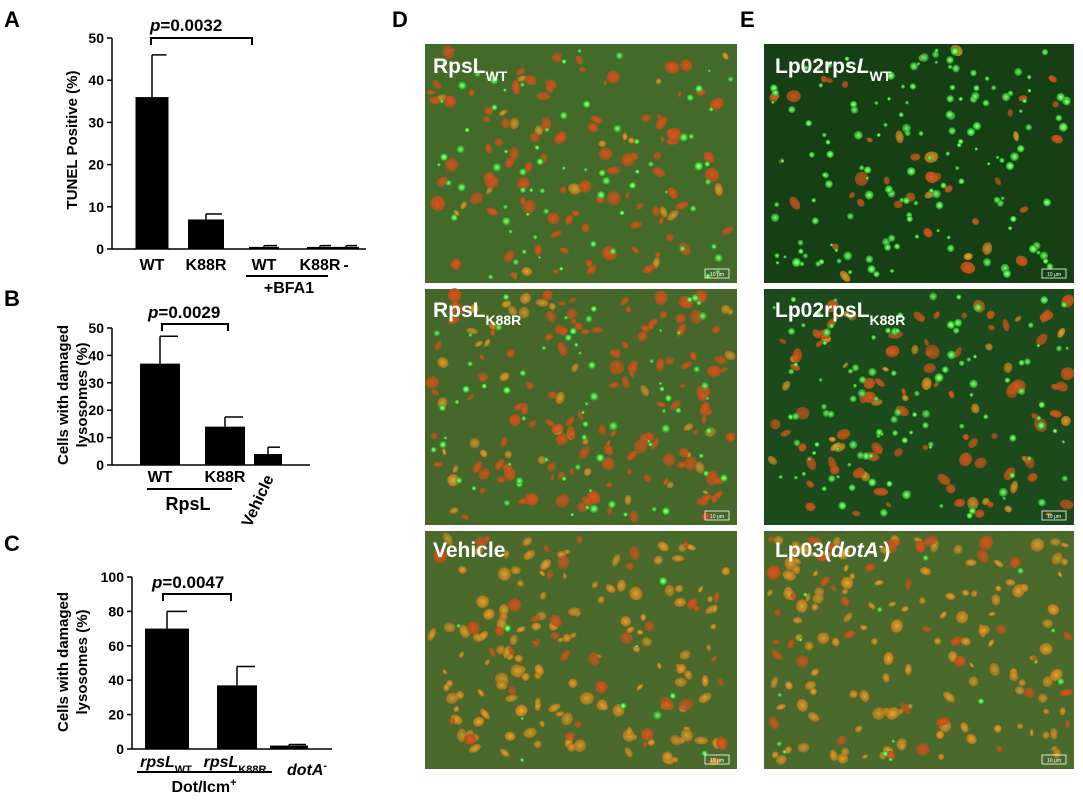 This screenshot has height=805, width=1083. Describe the element at coordinates (166, 765) in the screenshot. I see `panel-c-cat-rpsl-wt: rpsLWT` at that location.